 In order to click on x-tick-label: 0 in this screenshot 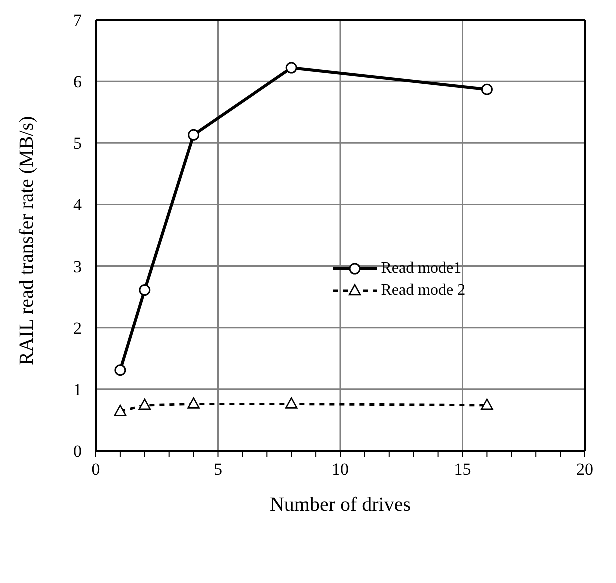, I will do `click(96, 469)`.